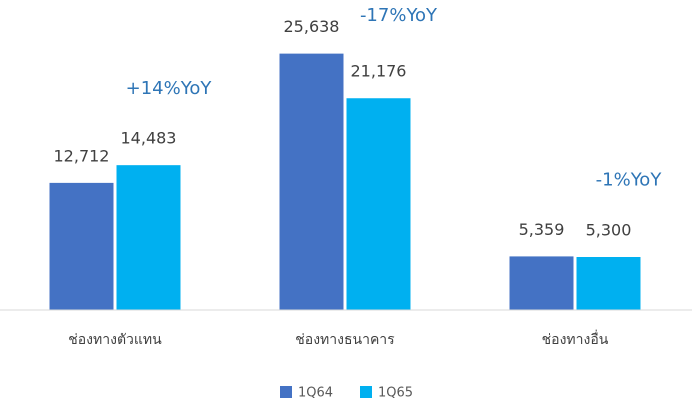 The width and height of the screenshot is (692, 405). I want to click on x-tick-label: ช่องทางตัวแทน, so click(115, 340).